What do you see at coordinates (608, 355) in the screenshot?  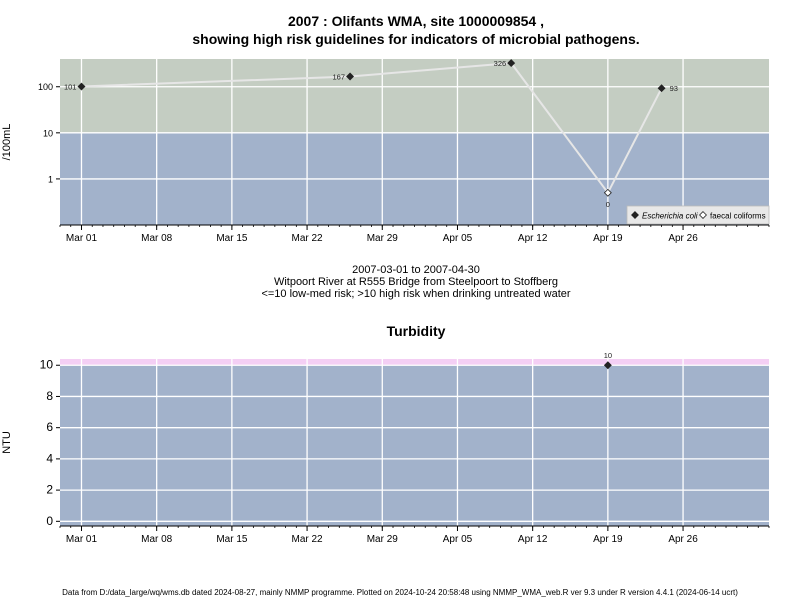 I see `data-label: 10` at bounding box center [608, 355].